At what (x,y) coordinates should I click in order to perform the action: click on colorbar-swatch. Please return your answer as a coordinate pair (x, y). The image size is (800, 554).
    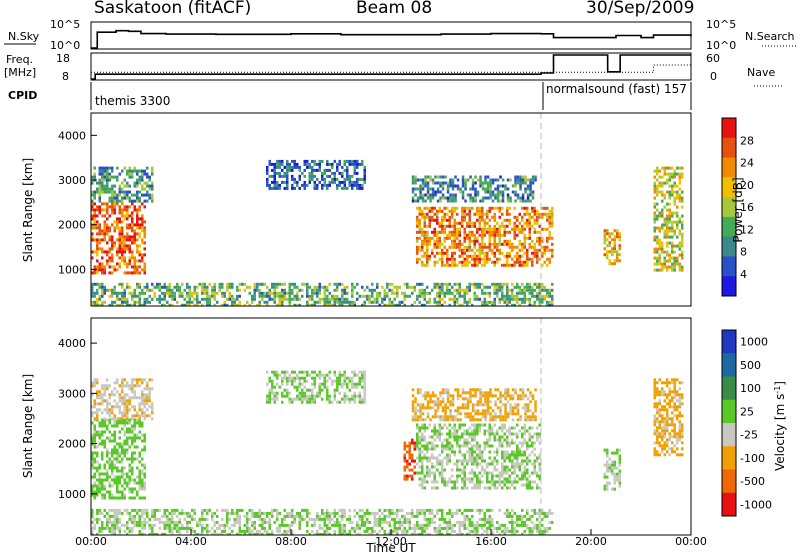
    Looking at the image, I should click on (729, 128).